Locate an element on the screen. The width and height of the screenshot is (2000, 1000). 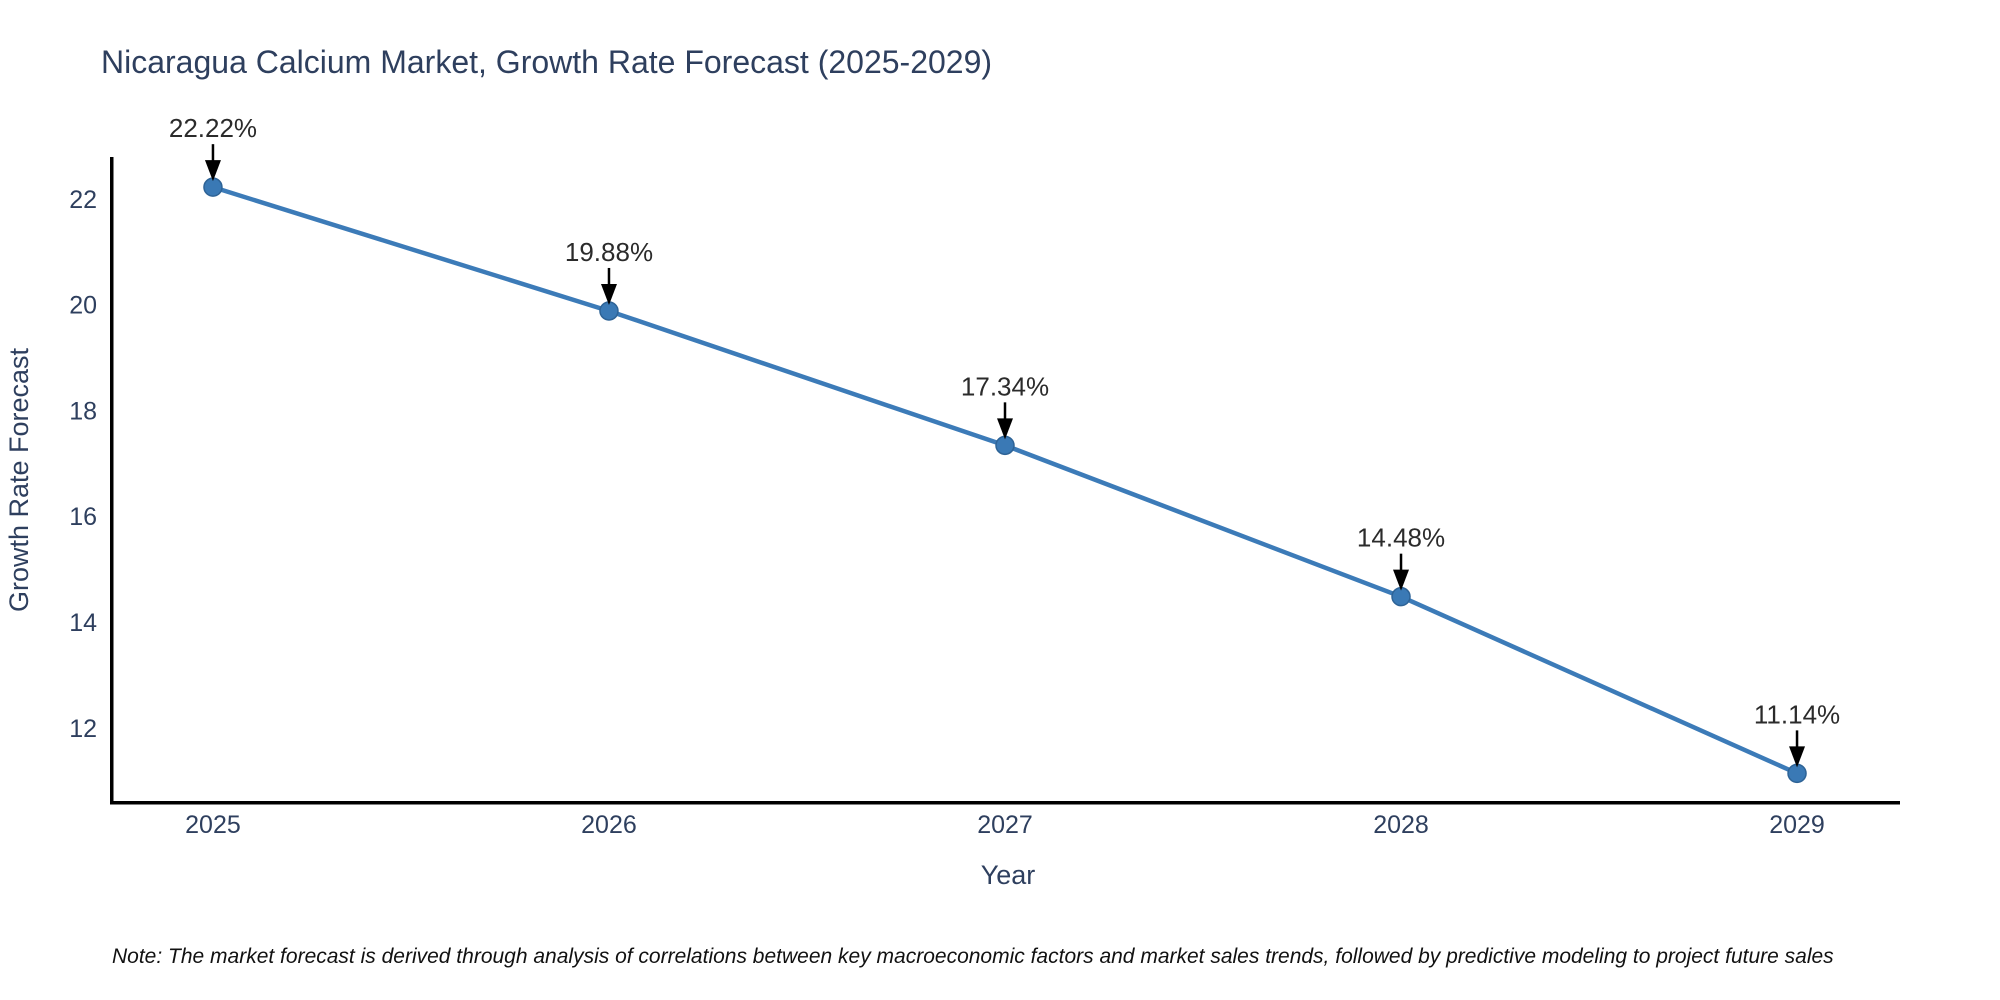
x-tick-label: 2027 is located at coordinates (1005, 825).